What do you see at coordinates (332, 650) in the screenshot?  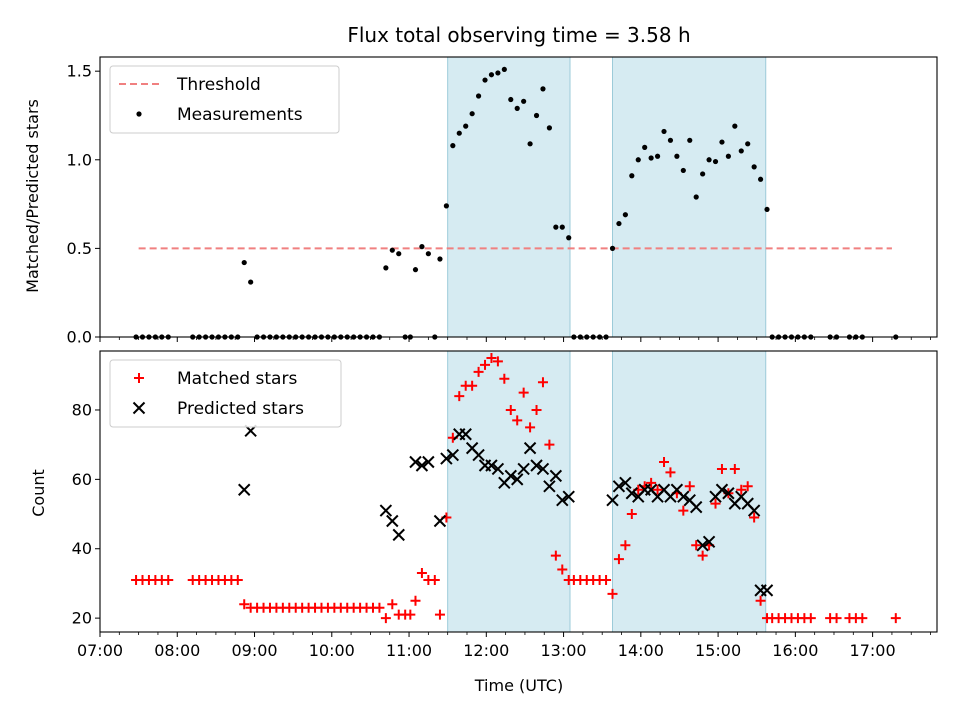 I see `x-tick-label: 10:00` at bounding box center [332, 650].